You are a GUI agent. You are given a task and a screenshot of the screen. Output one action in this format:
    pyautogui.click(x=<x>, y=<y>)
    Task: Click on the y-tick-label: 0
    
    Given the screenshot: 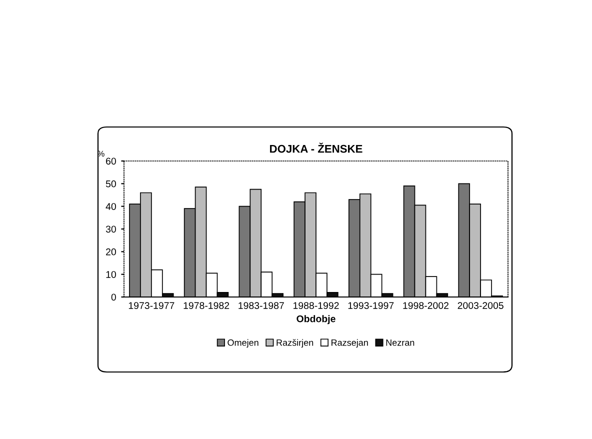 What is the action you would take?
    pyautogui.click(x=113, y=297)
    